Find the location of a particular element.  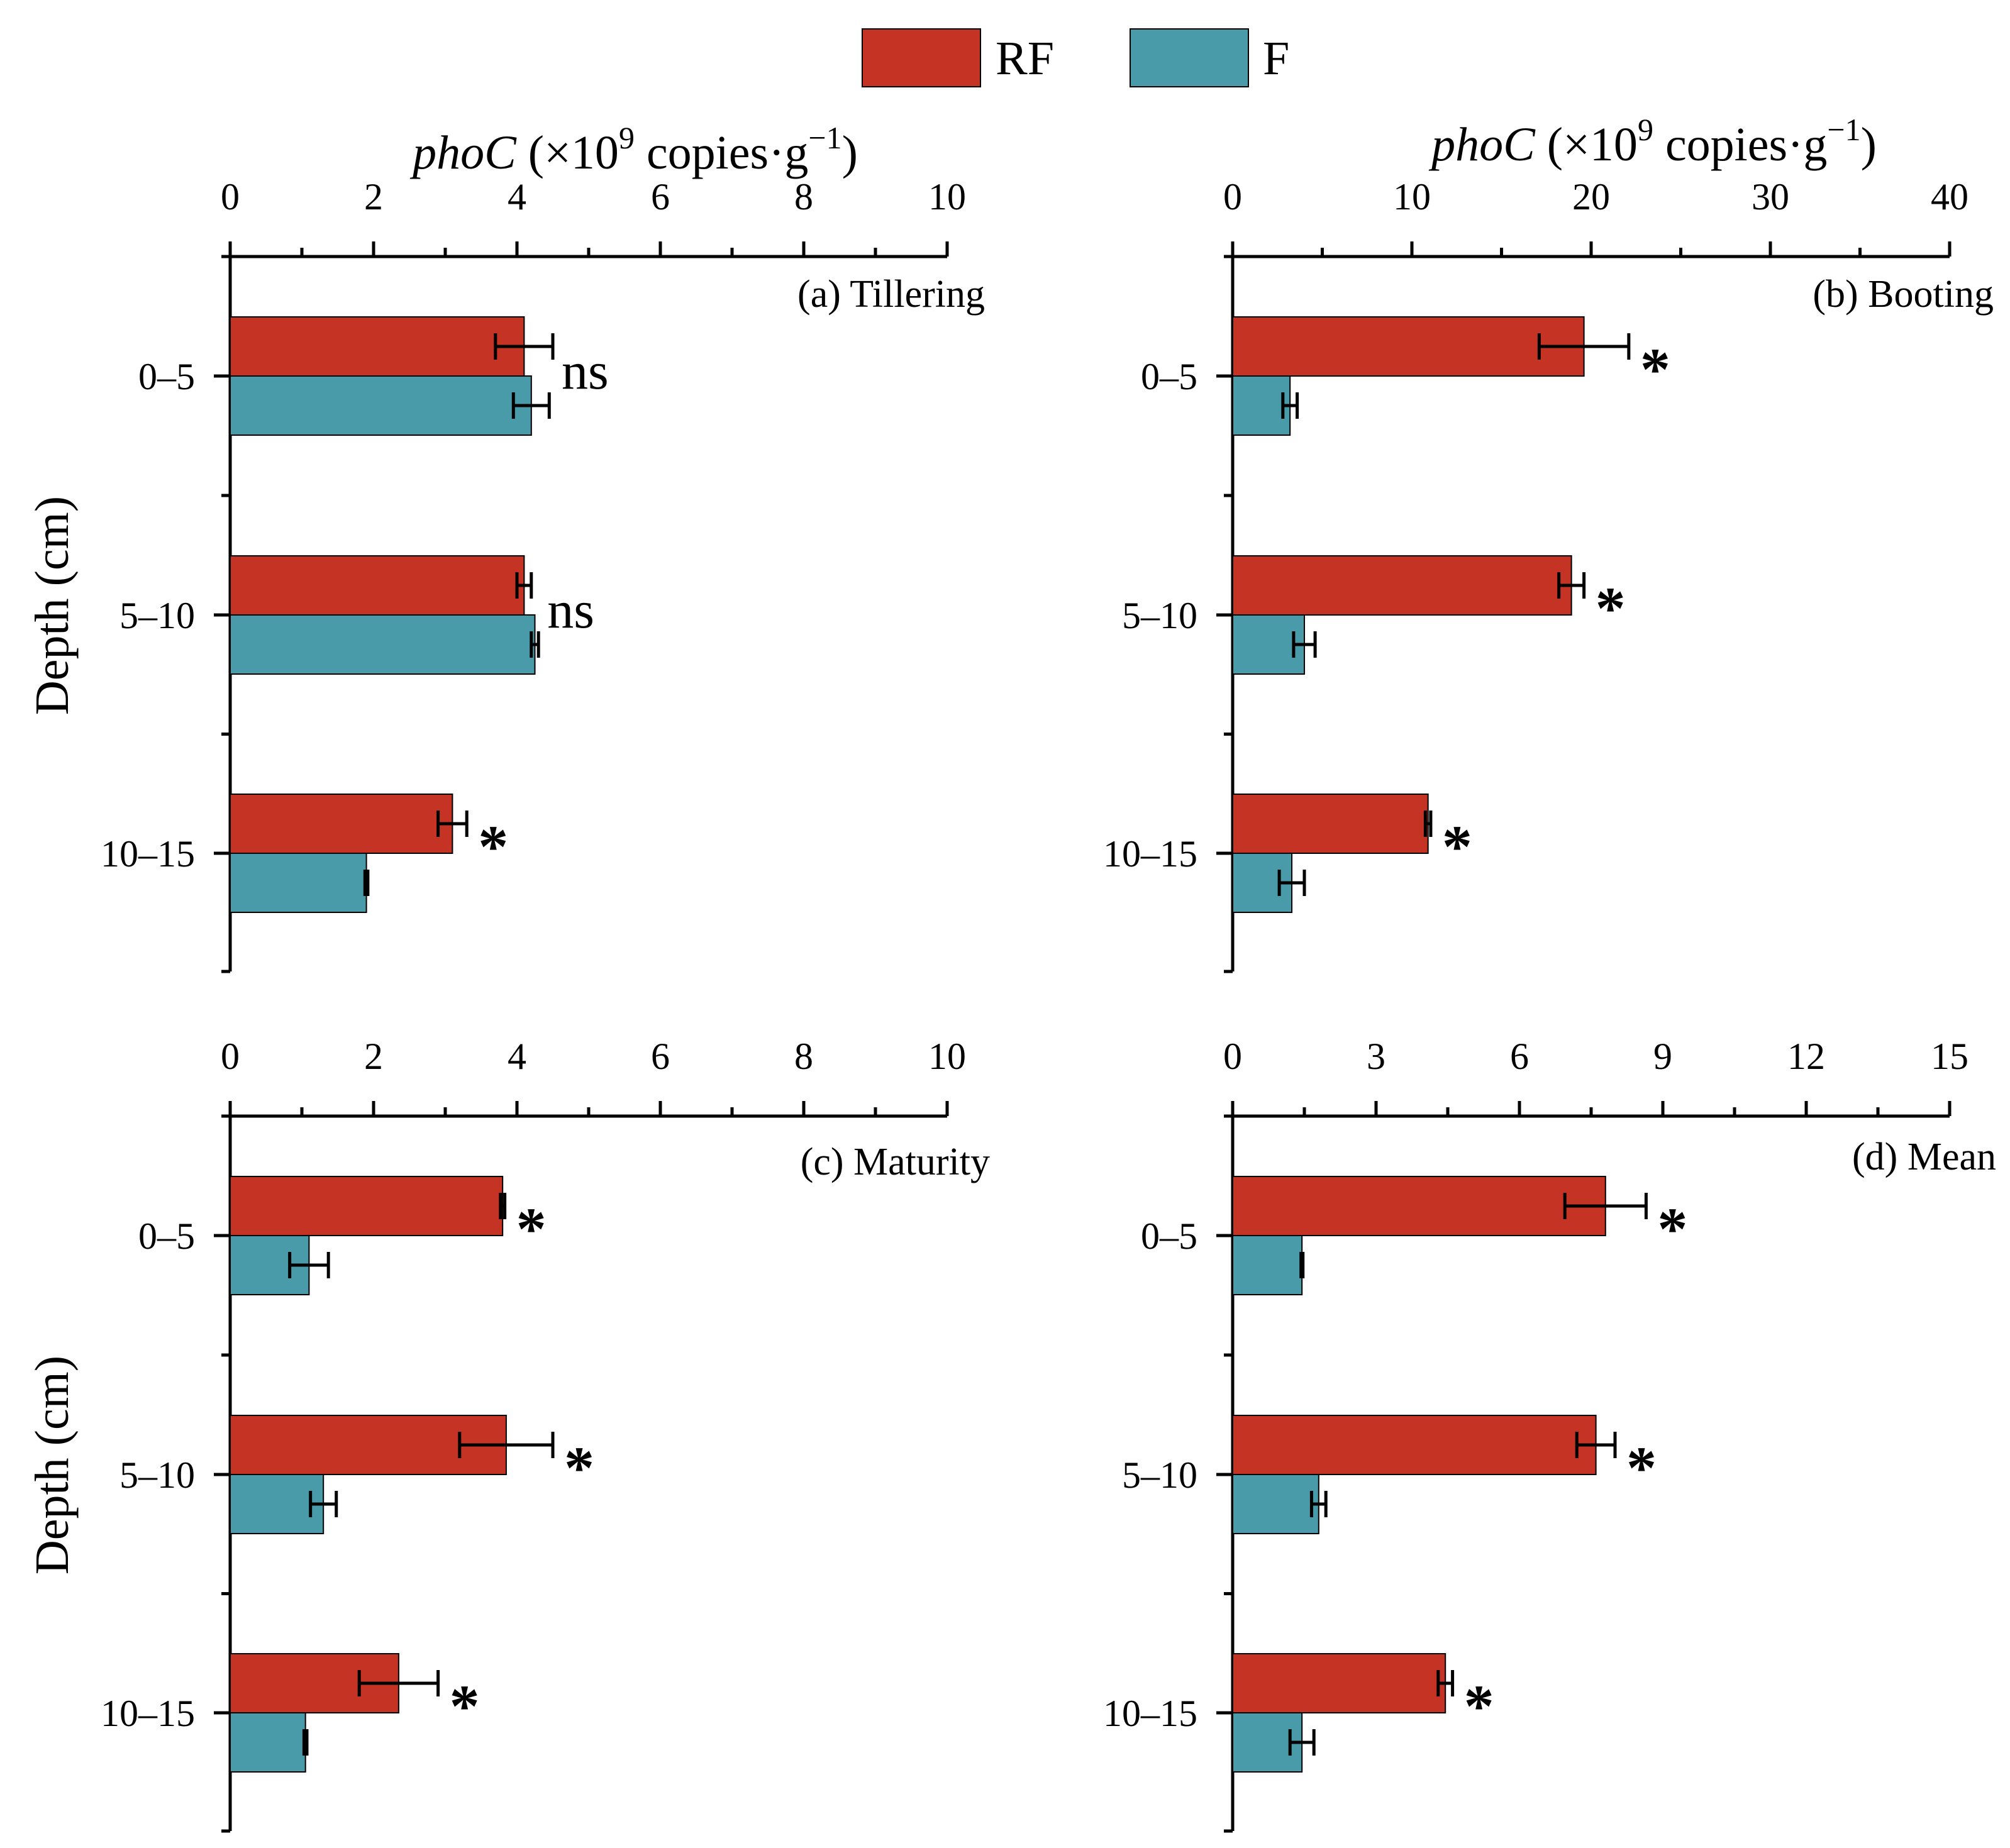

x-axis-title-left: phoC (×109 copies·g−1) is located at coordinates (633, 149).